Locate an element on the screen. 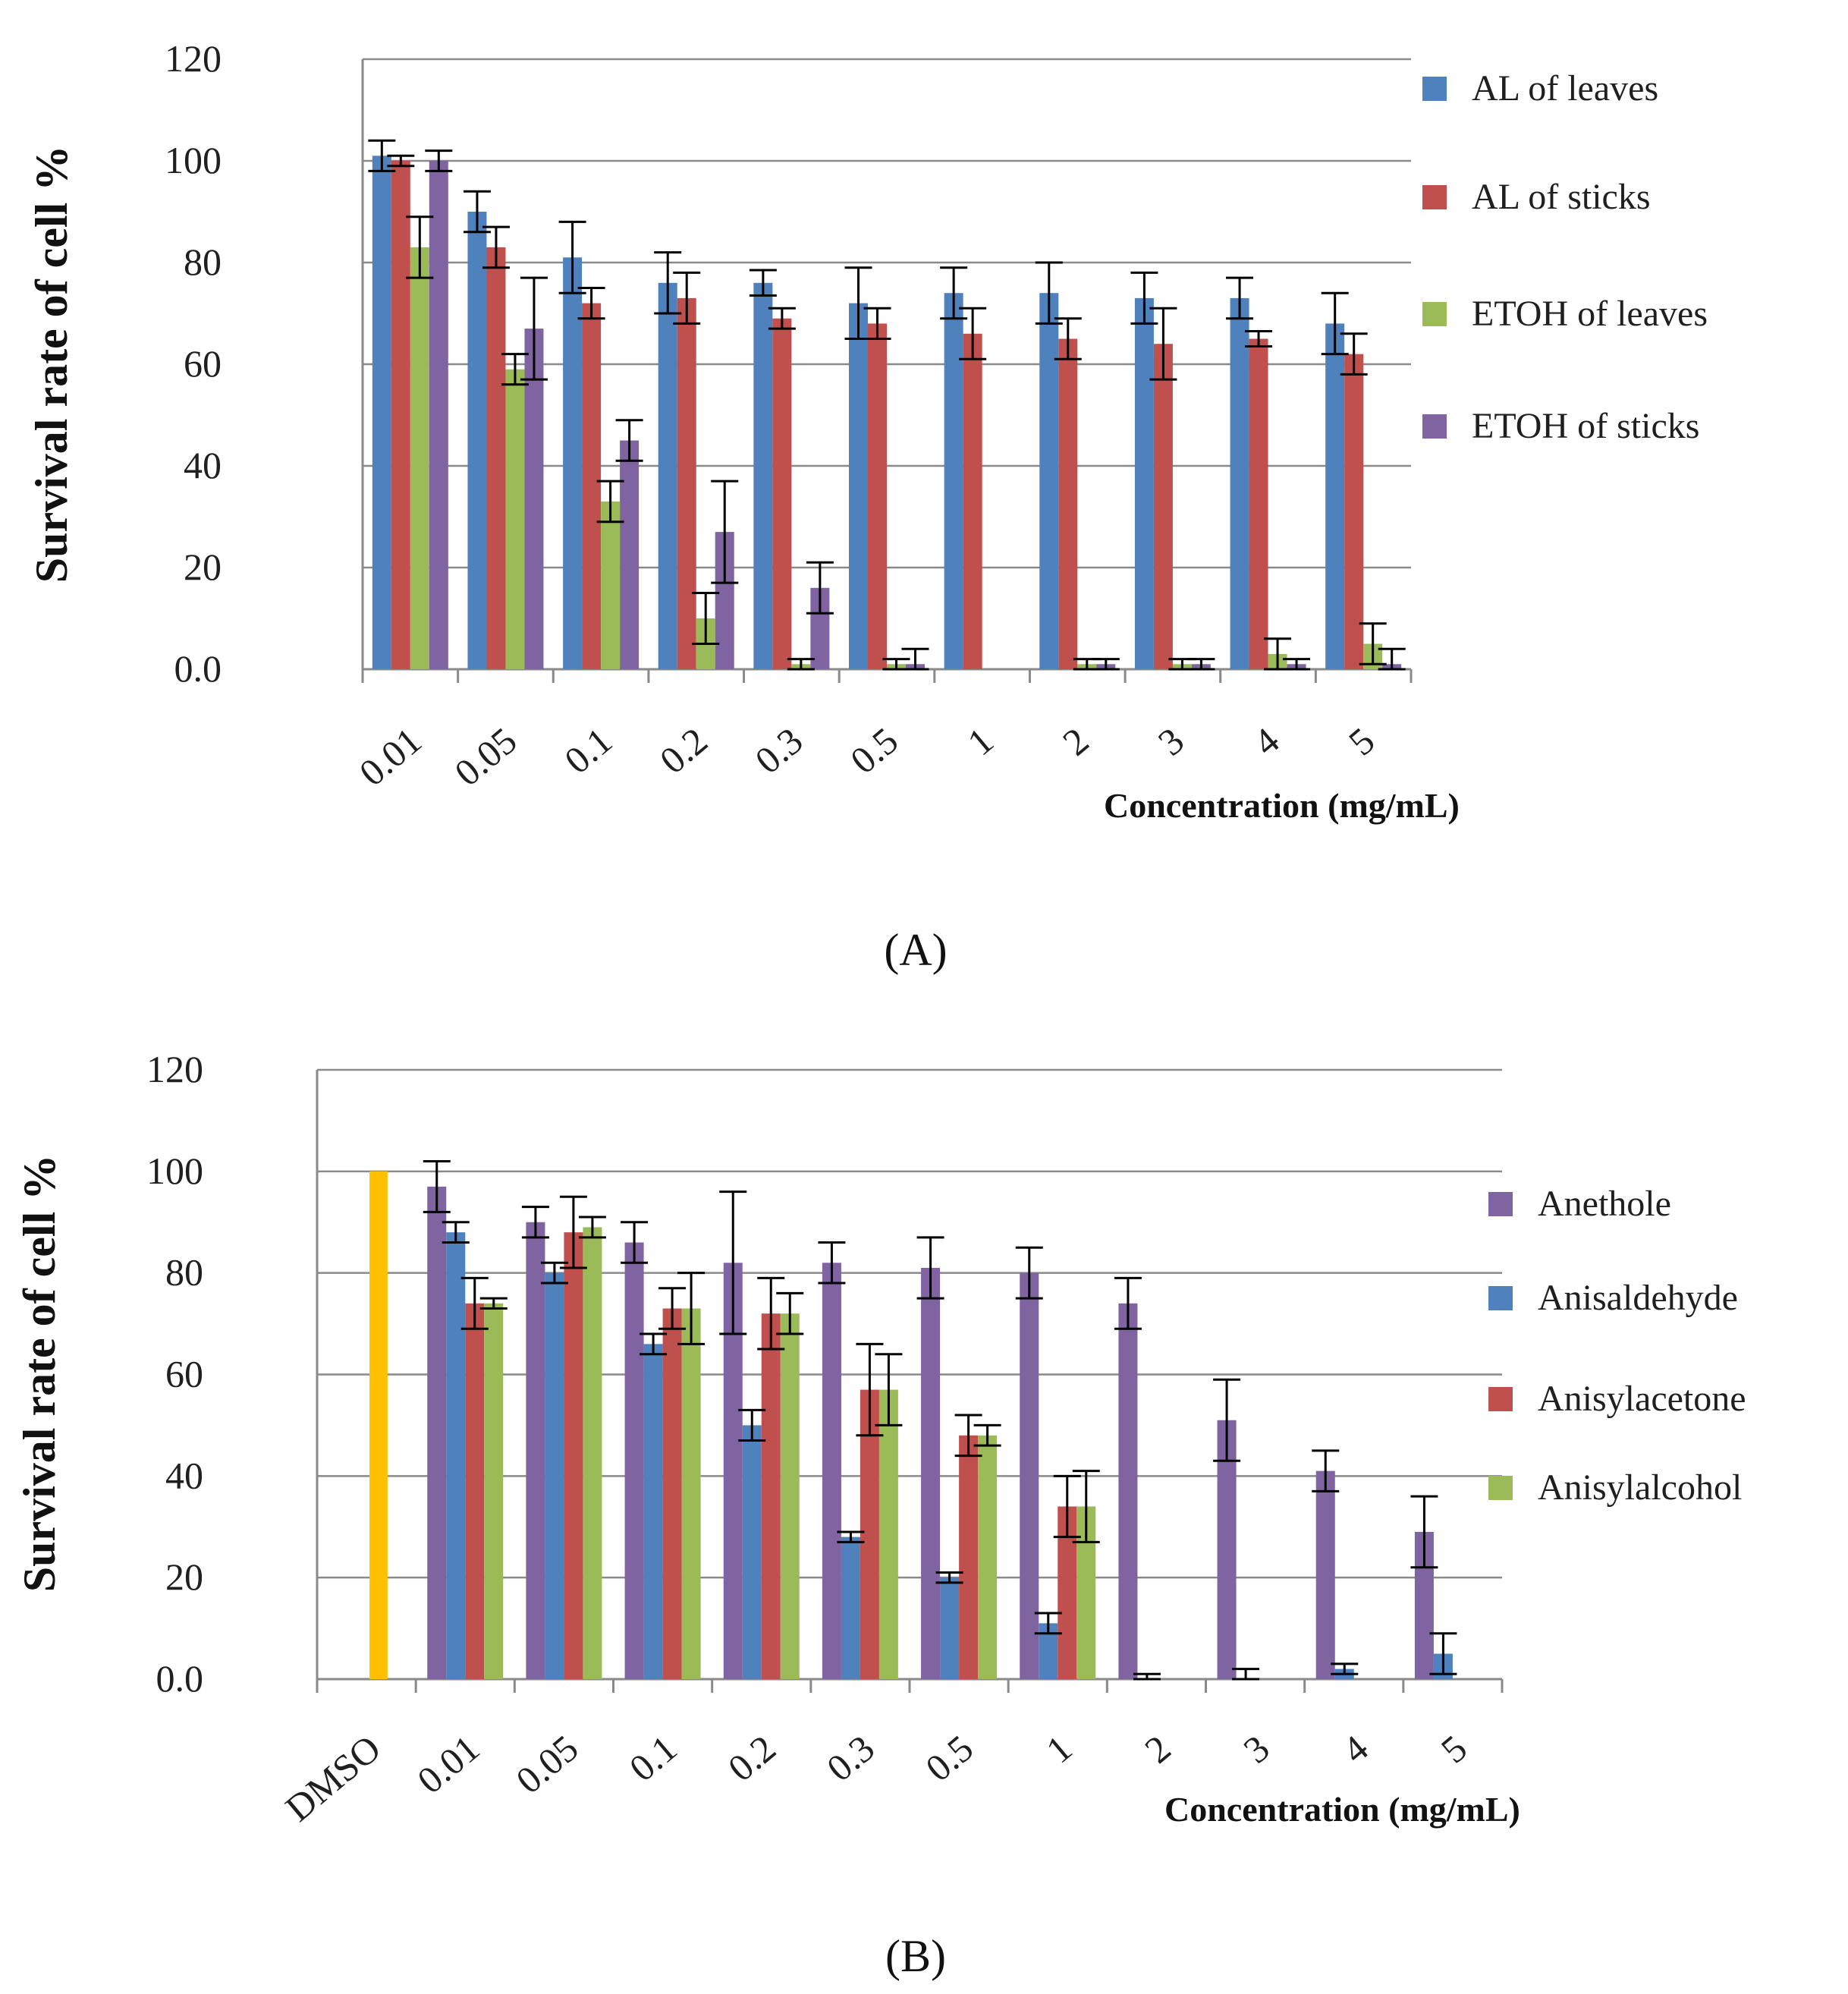 This screenshot has width=1848, height=1994. chart-b-x-axis-label: Concentration (mg/mL) is located at coordinates (1342, 1809).